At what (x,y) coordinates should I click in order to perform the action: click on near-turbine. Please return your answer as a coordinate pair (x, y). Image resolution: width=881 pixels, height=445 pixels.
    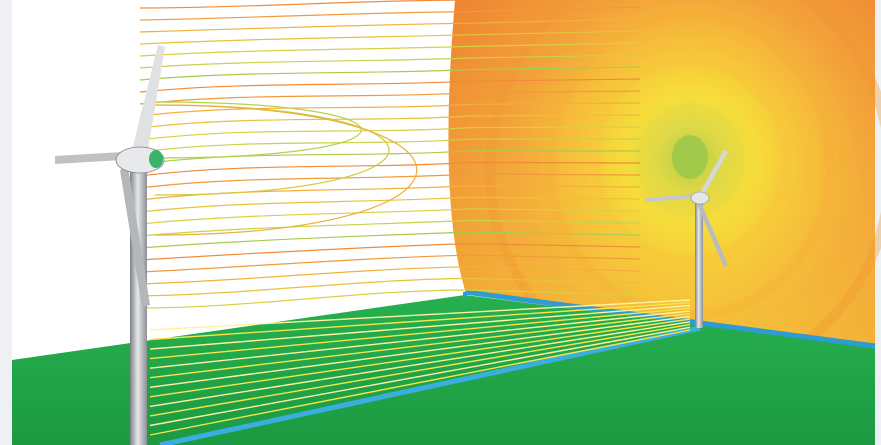
    Looking at the image, I should click on (110, 245).